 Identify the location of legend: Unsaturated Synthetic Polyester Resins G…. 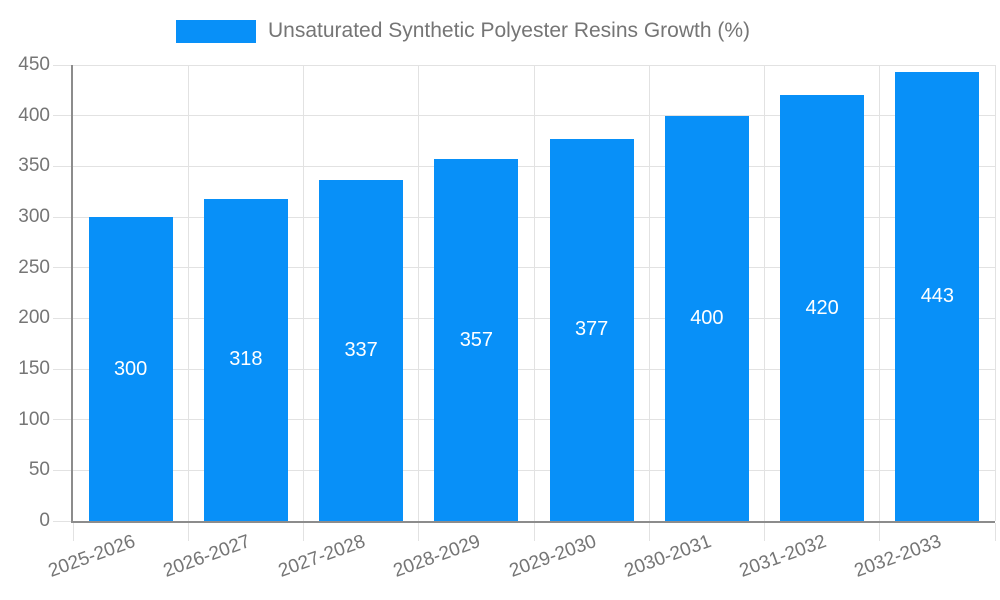
(463, 31).